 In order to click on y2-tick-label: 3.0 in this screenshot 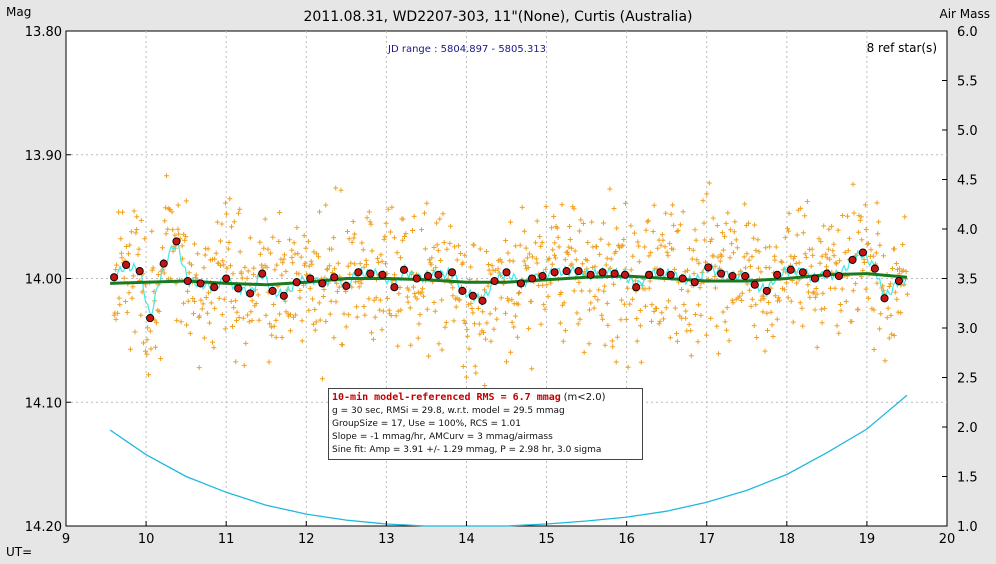, I will do `click(967, 329)`.